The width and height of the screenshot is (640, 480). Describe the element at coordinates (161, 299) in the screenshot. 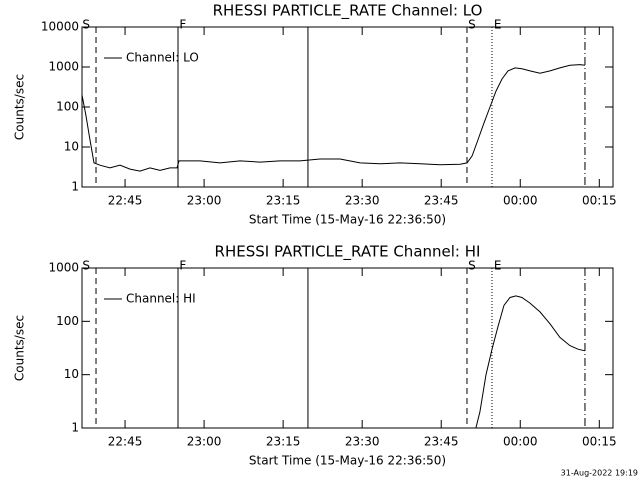

I see `legend-label: Channel: HI` at that location.